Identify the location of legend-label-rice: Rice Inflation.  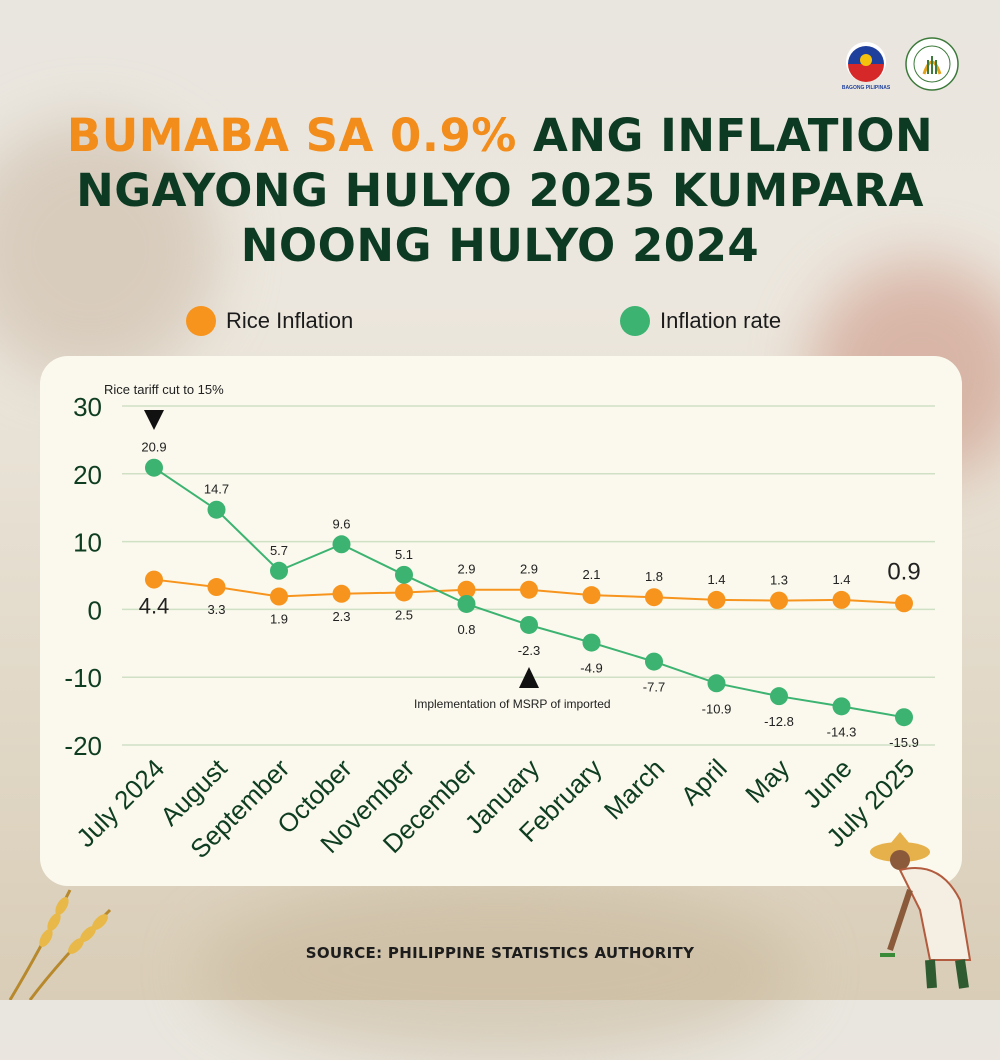
(290, 320).